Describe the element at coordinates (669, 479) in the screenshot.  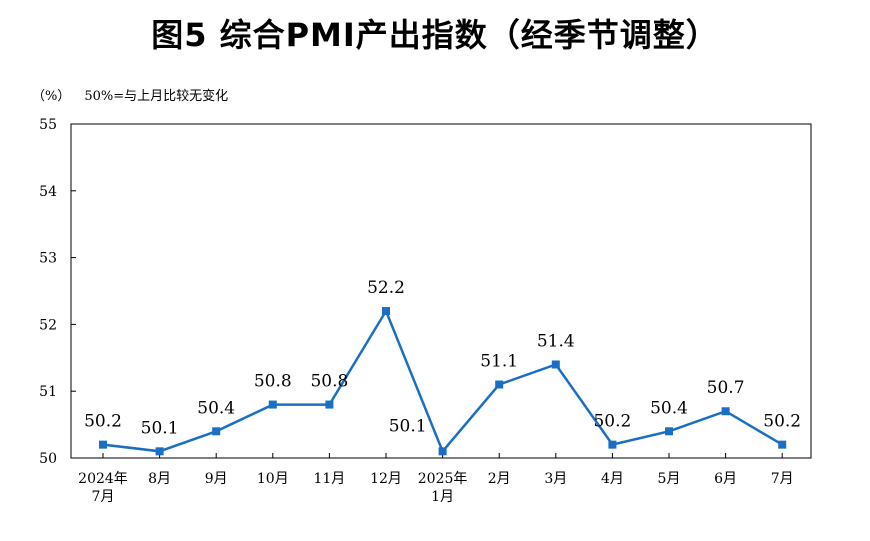
I see `x-tick-label: 5月` at that location.